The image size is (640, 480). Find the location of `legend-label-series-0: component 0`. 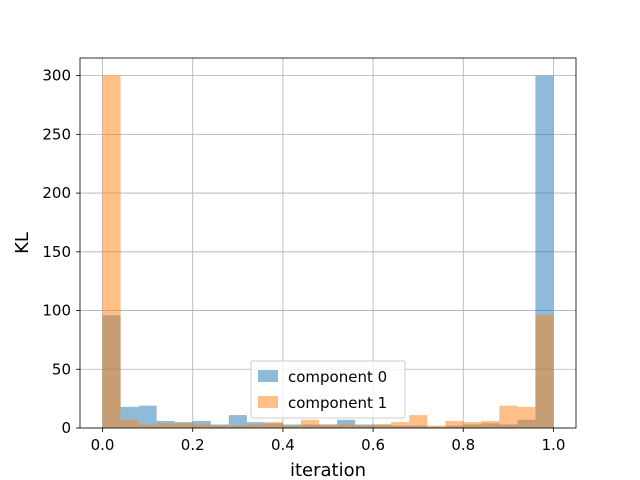

legend-label-series-0: component 0 is located at coordinates (337, 377).